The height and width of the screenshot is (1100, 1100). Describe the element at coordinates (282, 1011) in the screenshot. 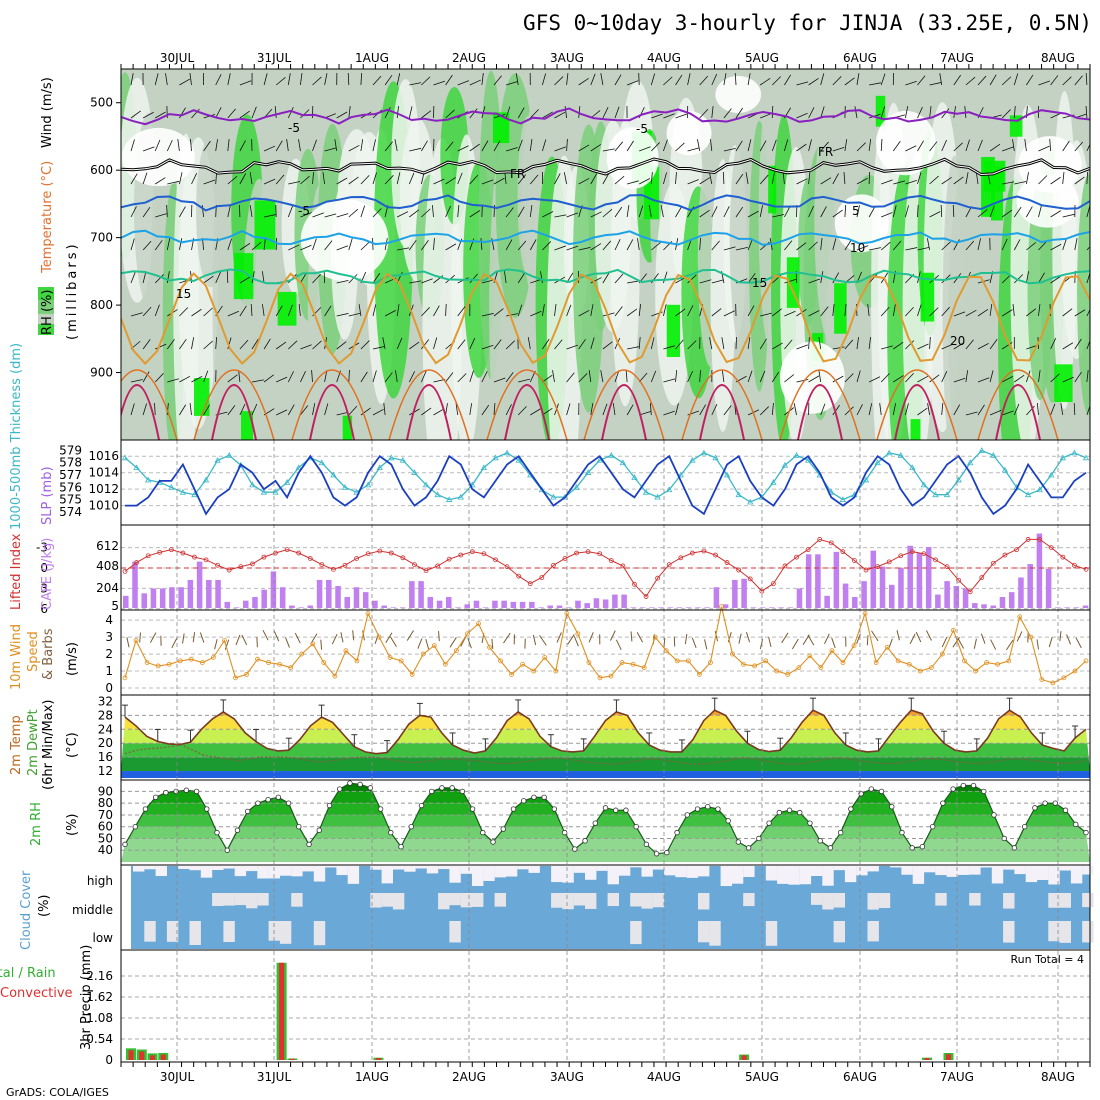

I see `precip-convective-bar` at that location.